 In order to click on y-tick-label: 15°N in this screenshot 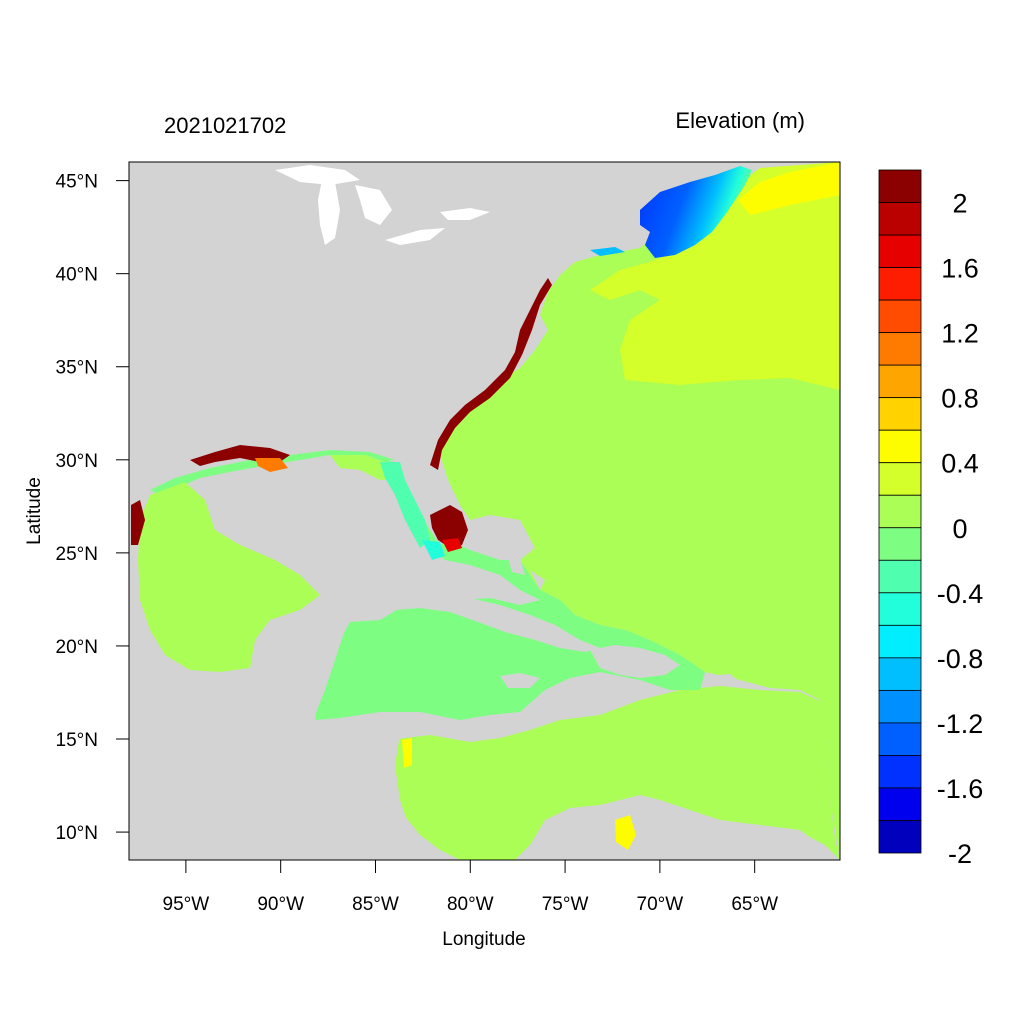, I will do `click(77, 740)`.